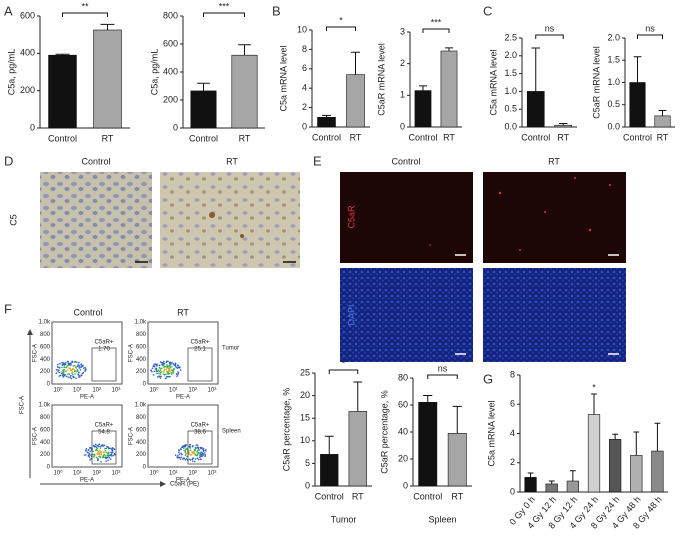 Image resolution: width=680 pixels, height=537 pixels. What do you see at coordinates (510, 73) in the screenshot?
I see `y-tick-label: 1.5` at bounding box center [510, 73].